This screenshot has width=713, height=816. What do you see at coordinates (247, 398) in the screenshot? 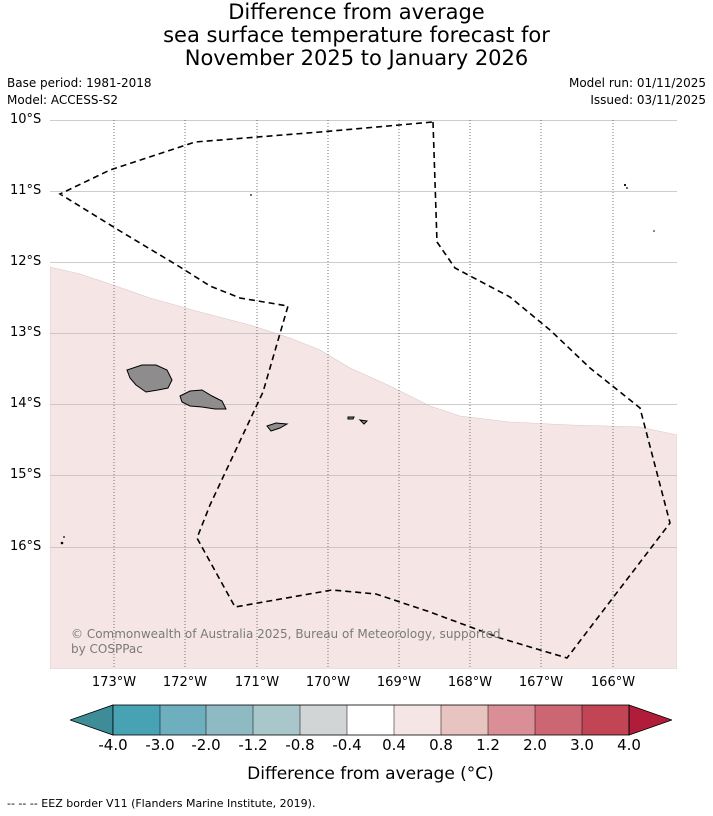
I see `islands` at bounding box center [247, 398].